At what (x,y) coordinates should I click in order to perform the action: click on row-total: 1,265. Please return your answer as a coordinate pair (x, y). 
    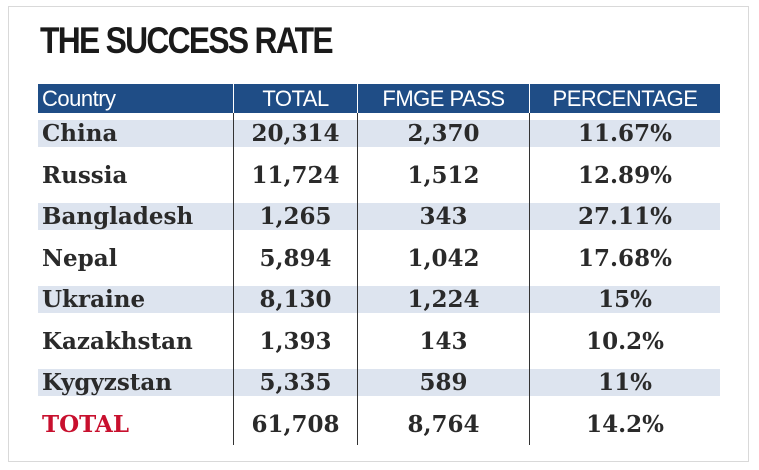
    Looking at the image, I should click on (296, 217).